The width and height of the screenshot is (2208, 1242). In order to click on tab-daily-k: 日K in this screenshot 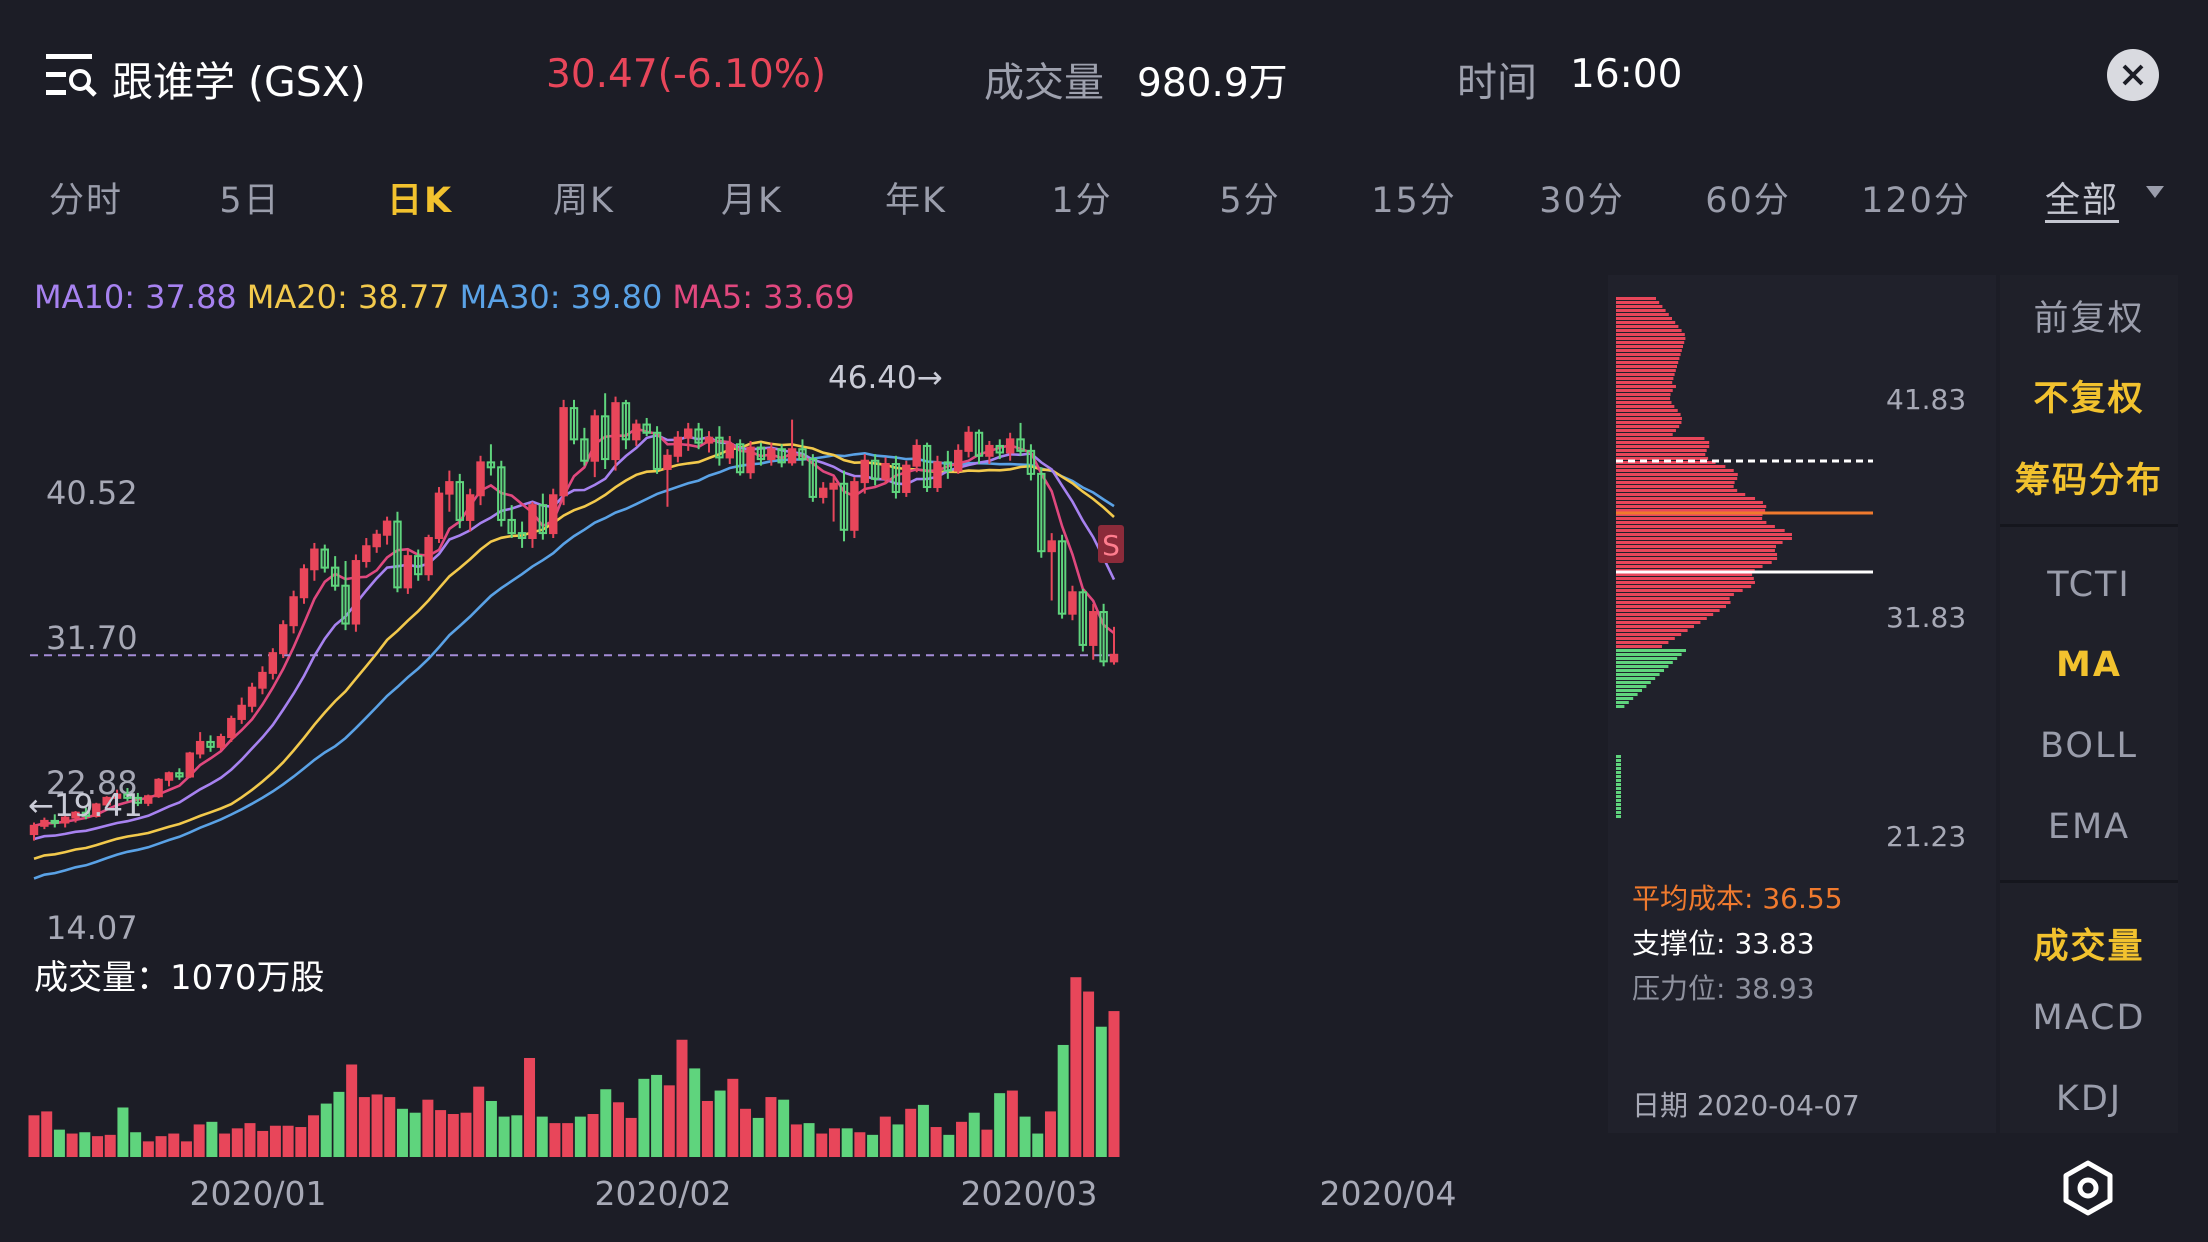, I will do `click(420, 201)`.